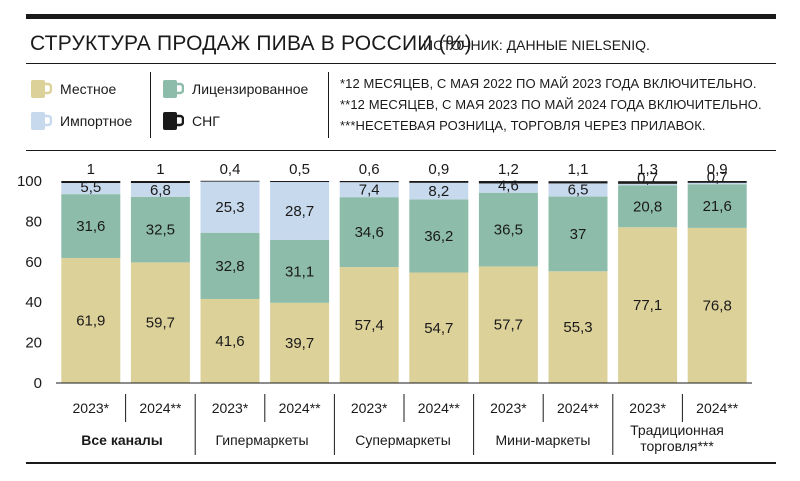 This screenshot has height=481, width=800. Describe the element at coordinates (677, 438) in the screenshot. I see `group-label-traditional: Традиционная торговля***` at that location.